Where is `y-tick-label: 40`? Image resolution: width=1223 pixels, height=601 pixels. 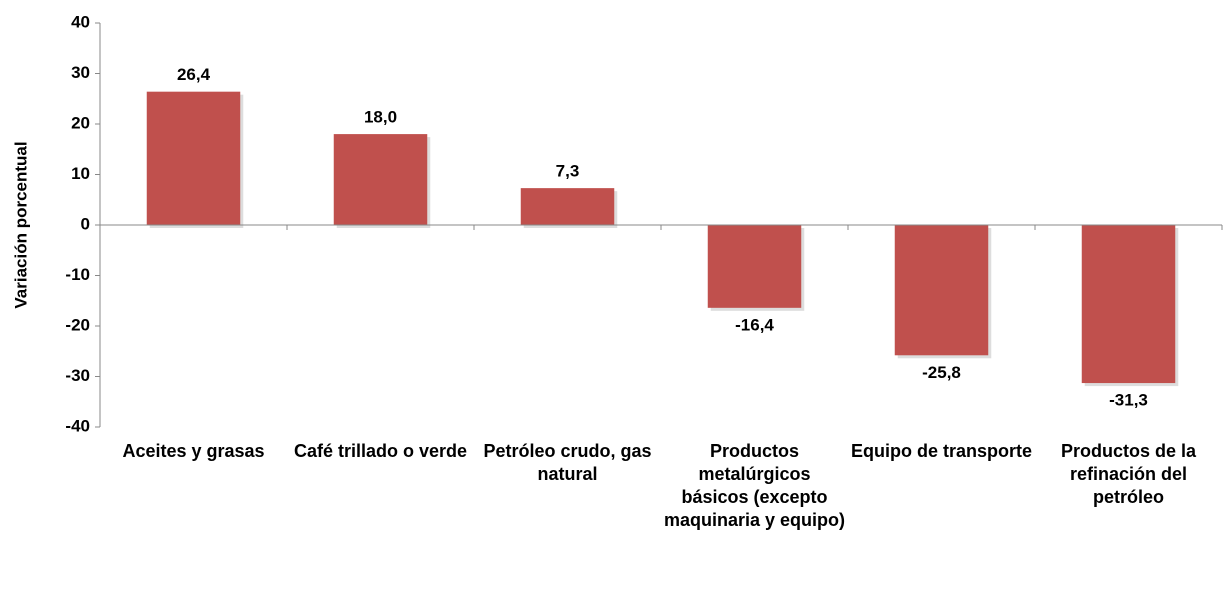
y-tick-label: 40 is located at coordinates (80, 21).